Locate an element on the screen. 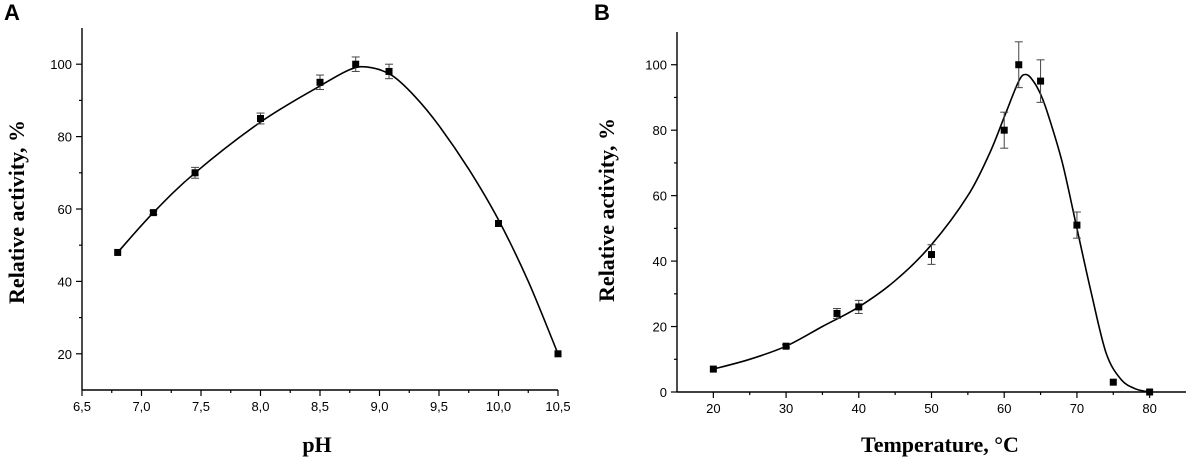  panel-a-y-tick-label: 60 is located at coordinates (65, 209).